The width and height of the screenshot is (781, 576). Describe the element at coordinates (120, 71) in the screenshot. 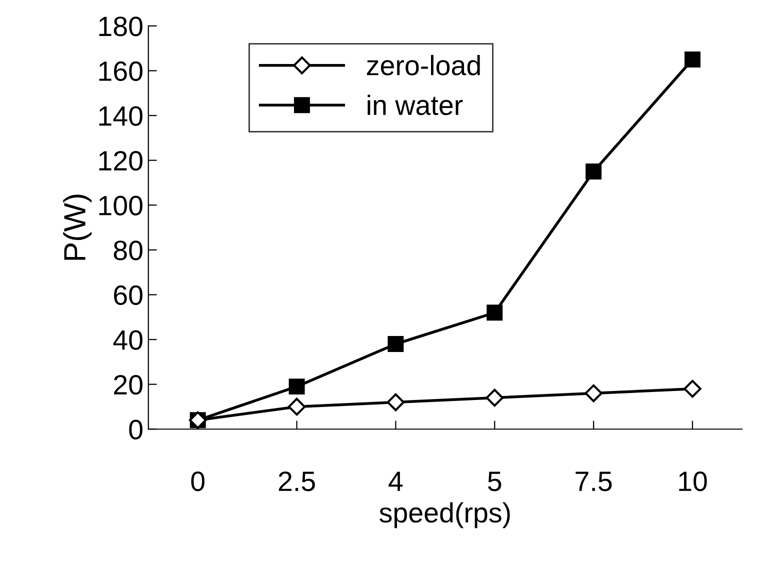

I see `y-tick-label: 160` at that location.